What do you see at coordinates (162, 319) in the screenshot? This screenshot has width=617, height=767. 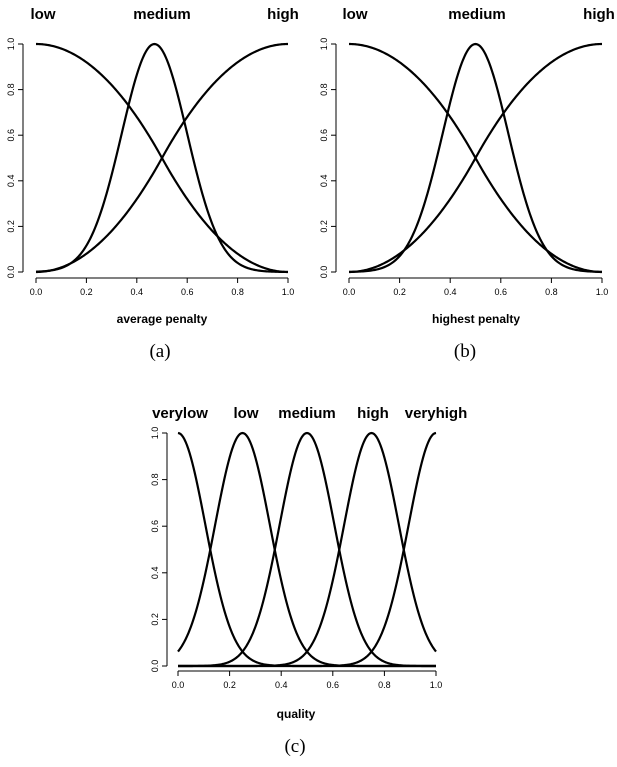 I see `x-axis-label: average penalty` at bounding box center [162, 319].